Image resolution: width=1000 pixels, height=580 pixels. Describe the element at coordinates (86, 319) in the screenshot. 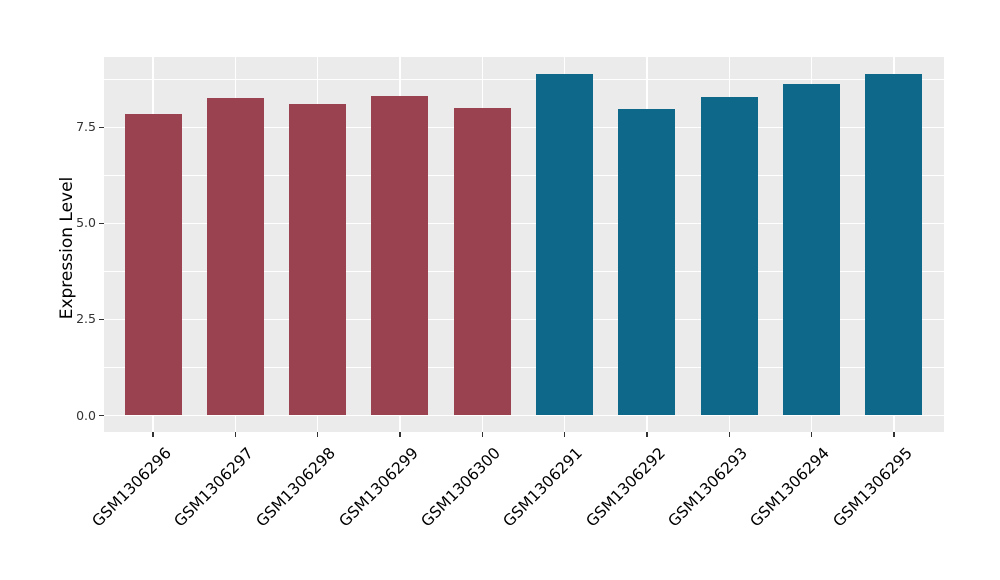

I see `y-tick-label: 2.5` at that location.